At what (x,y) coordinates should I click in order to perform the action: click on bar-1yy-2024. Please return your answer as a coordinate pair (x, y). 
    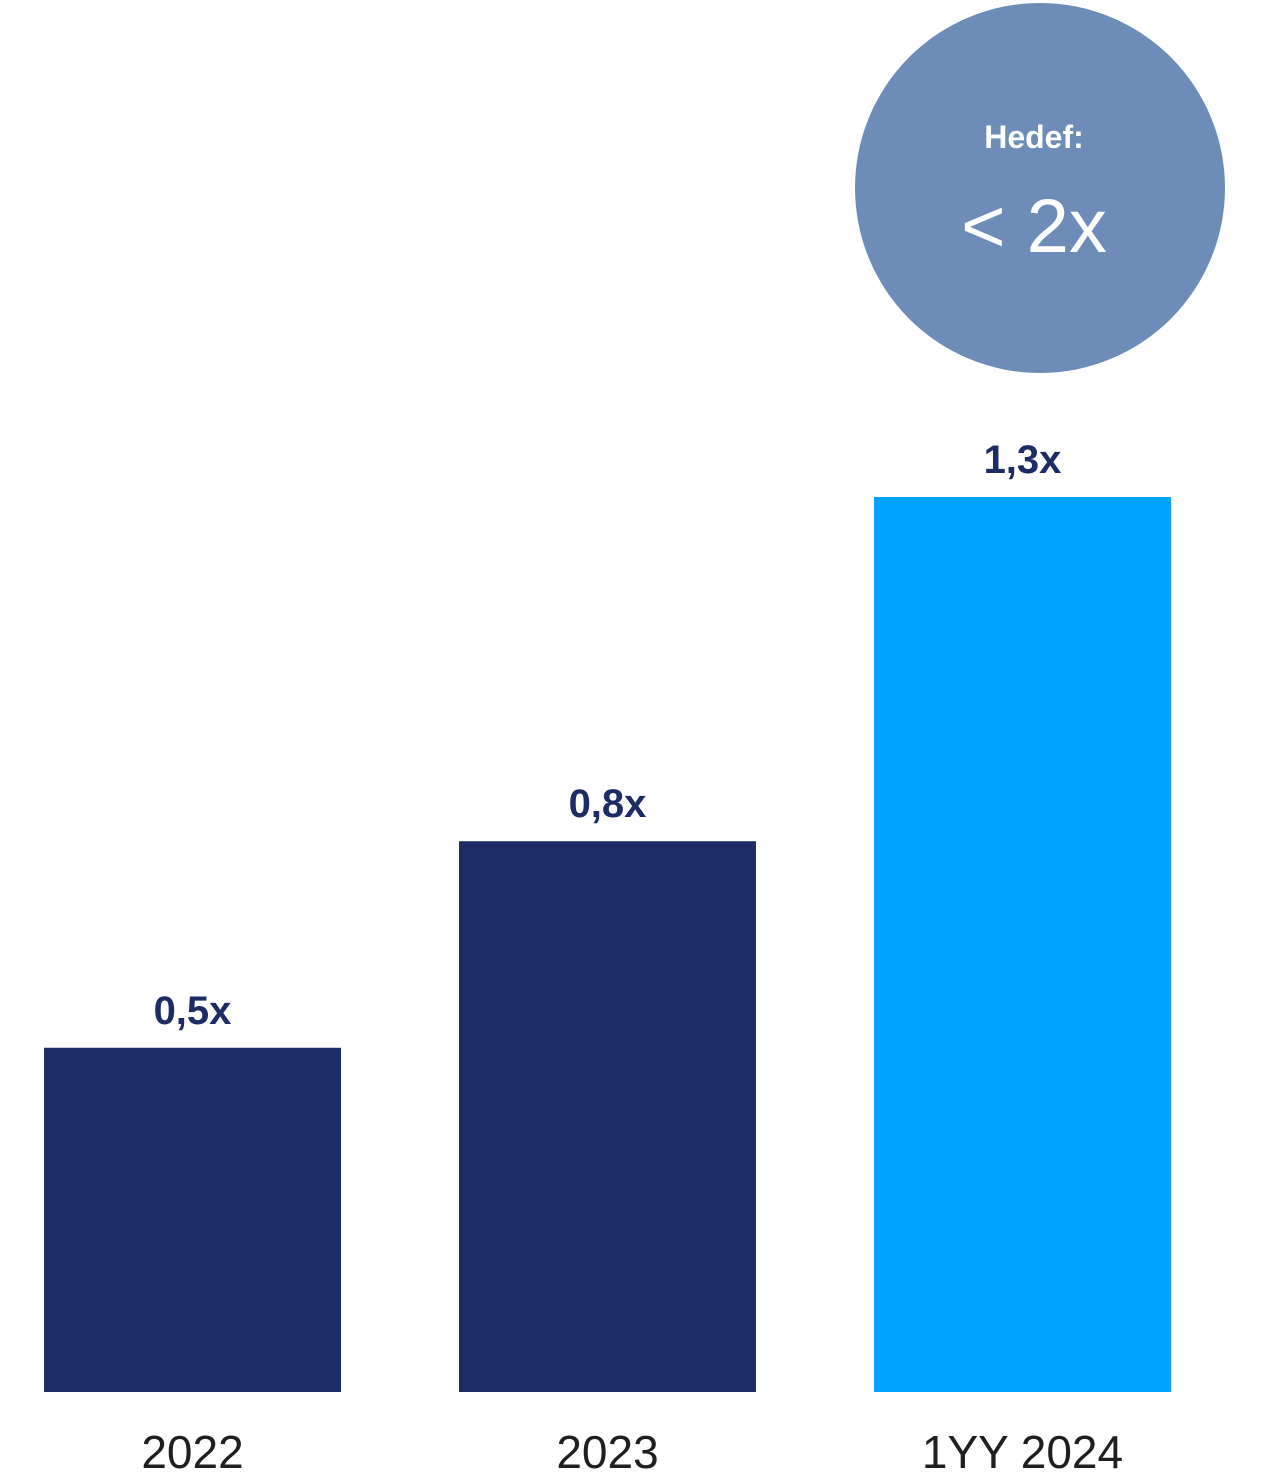
    Looking at the image, I should click on (1022, 944).